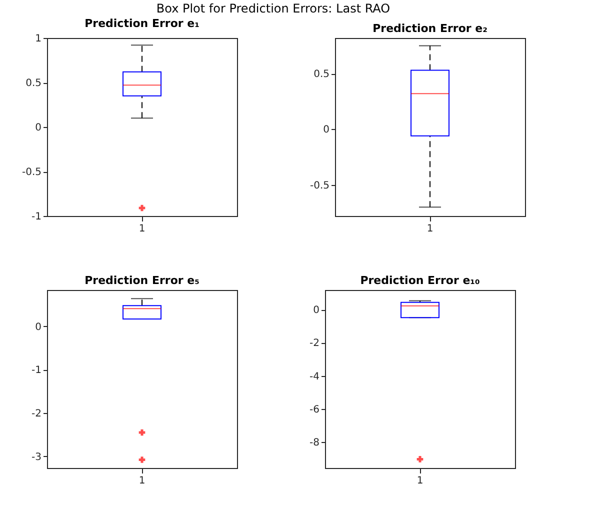 This screenshot has height=519, width=615. Describe the element at coordinates (420, 280) in the screenshot. I see `chart-title: Prediction Error e₁₀` at that location.